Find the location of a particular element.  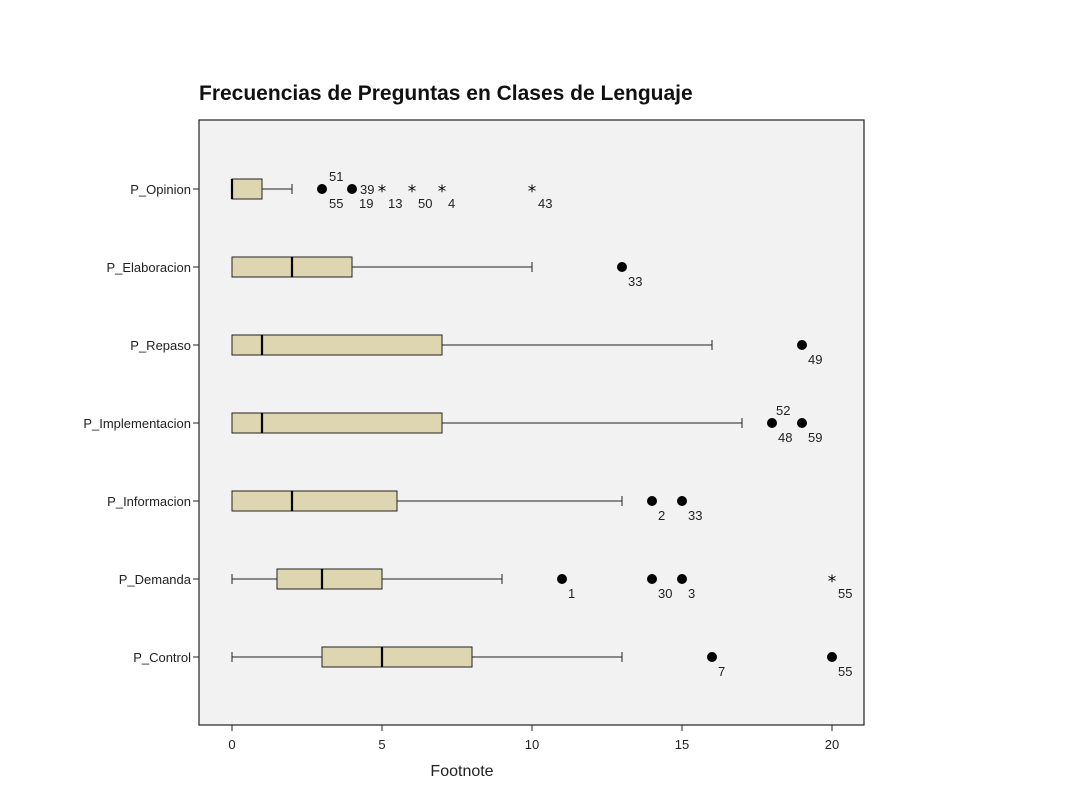

y-category-label: P_Informacion is located at coordinates (149, 501).